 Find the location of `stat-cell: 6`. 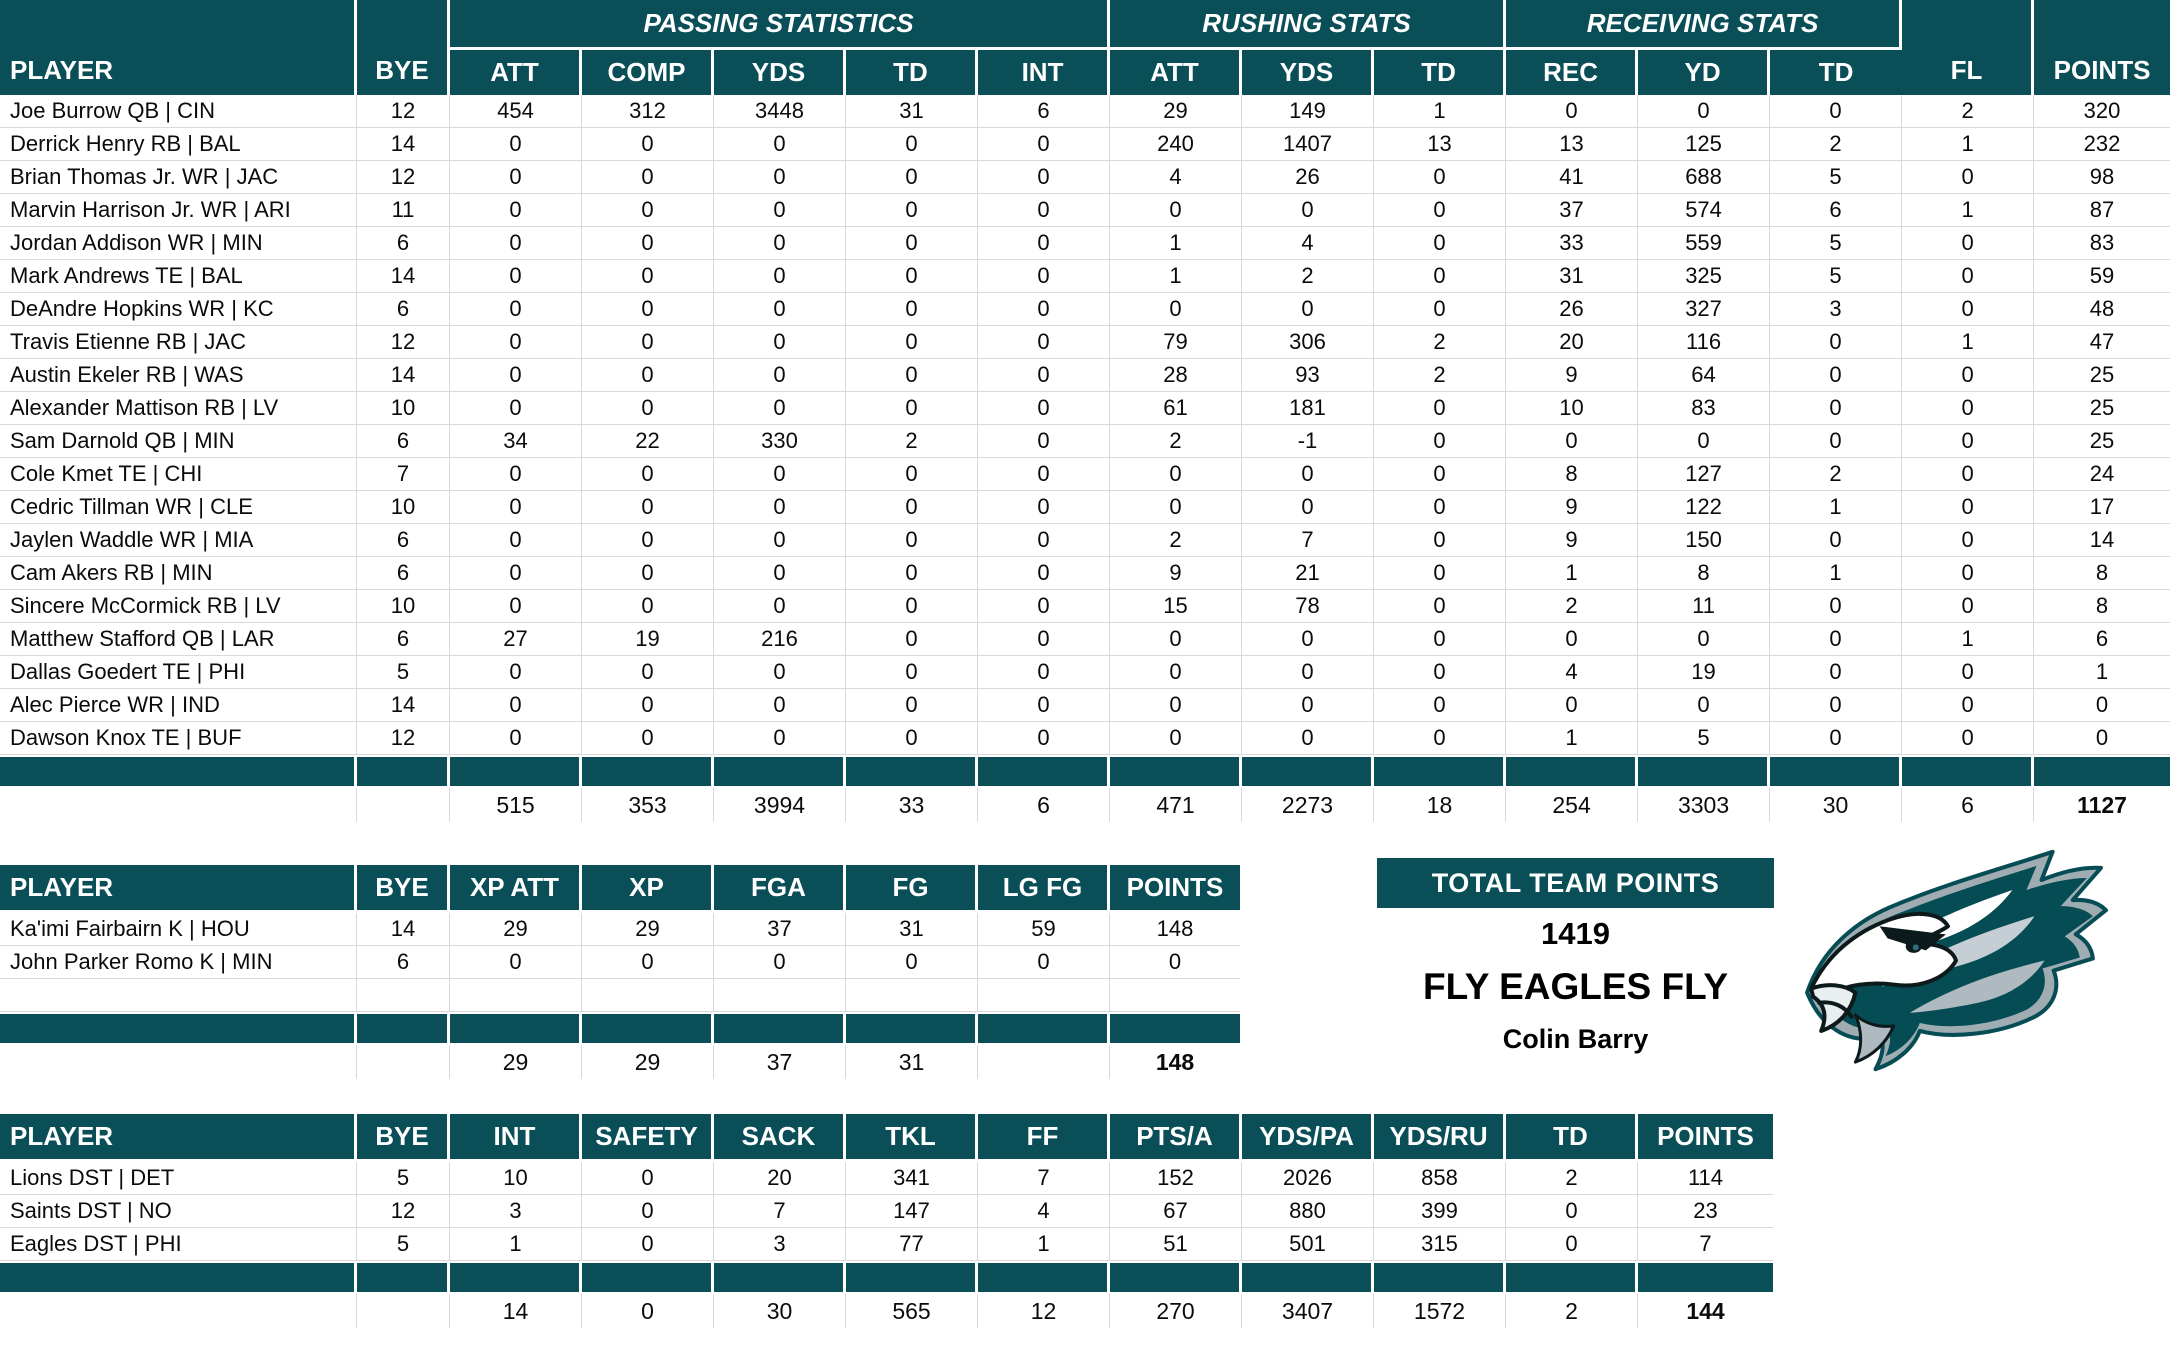

stat-cell: 6 is located at coordinates (403, 309).